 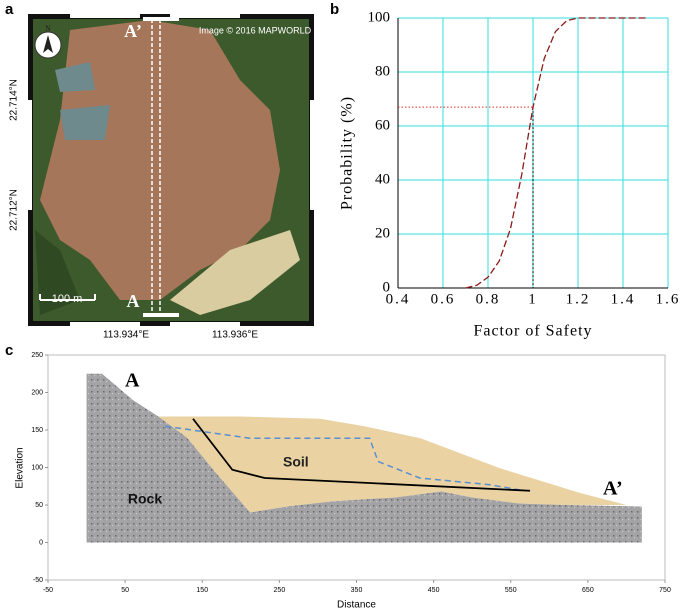 I want to click on image-credit: Image © 2016 MAPWORLD, so click(x=255, y=30).